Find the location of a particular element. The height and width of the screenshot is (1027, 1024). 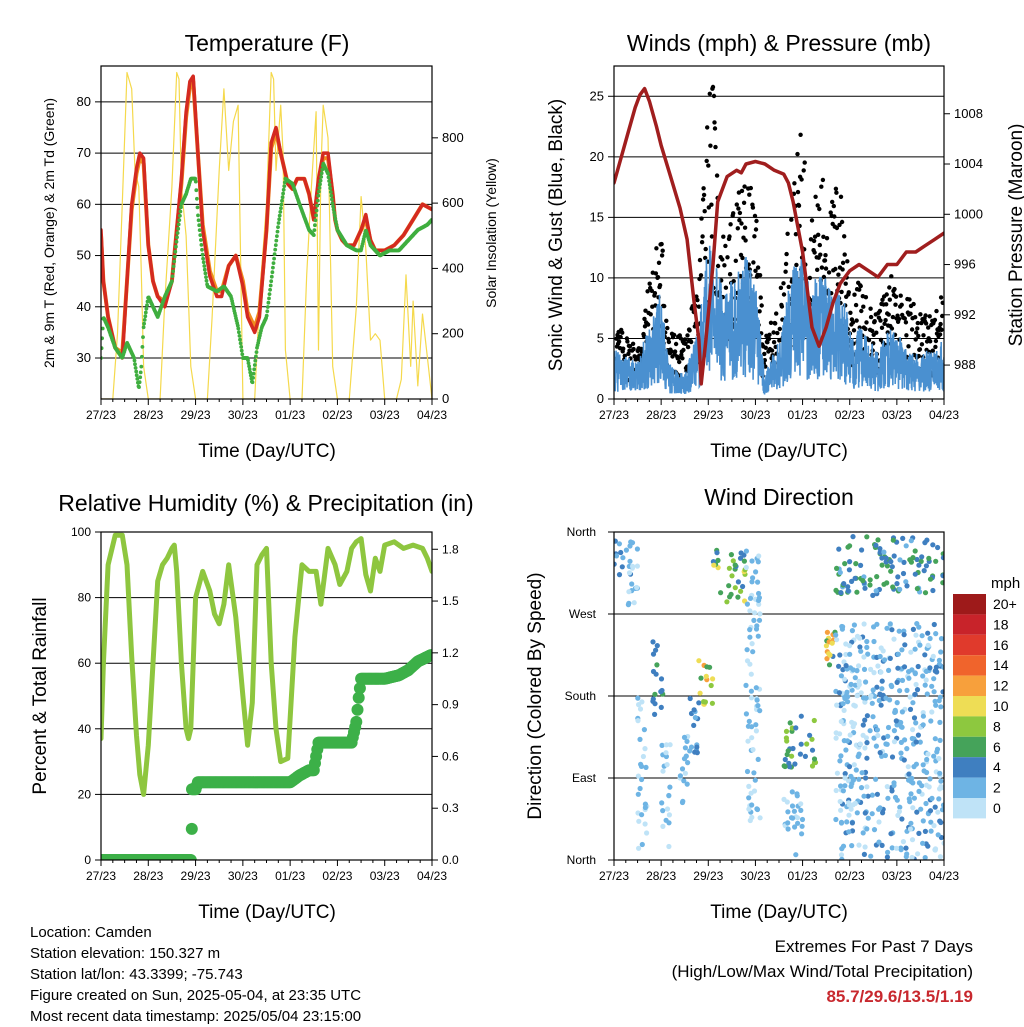

x-tick-label: 03/23 is located at coordinates (897, 876).